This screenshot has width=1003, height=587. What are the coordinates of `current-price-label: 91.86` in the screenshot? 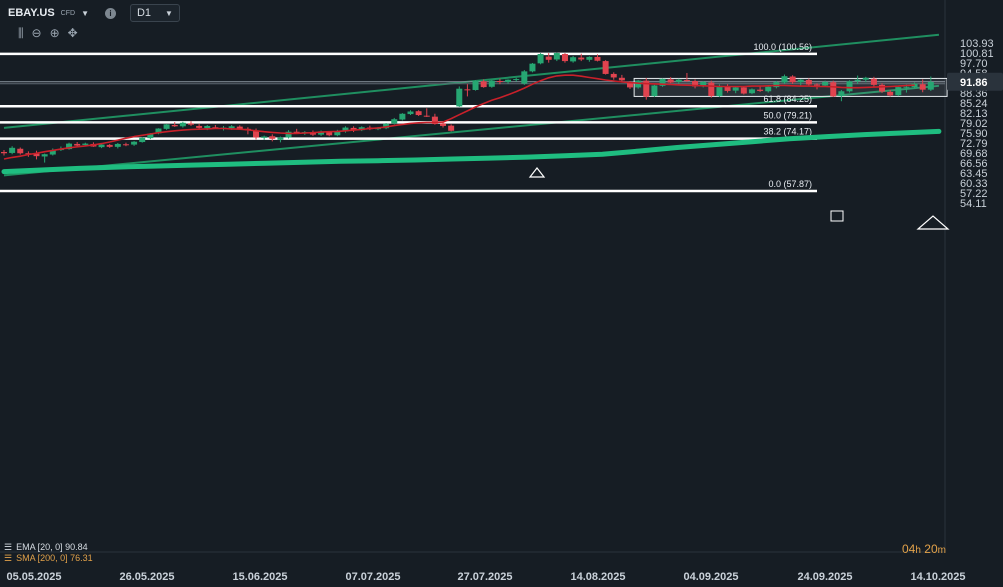 It's located at (974, 83).